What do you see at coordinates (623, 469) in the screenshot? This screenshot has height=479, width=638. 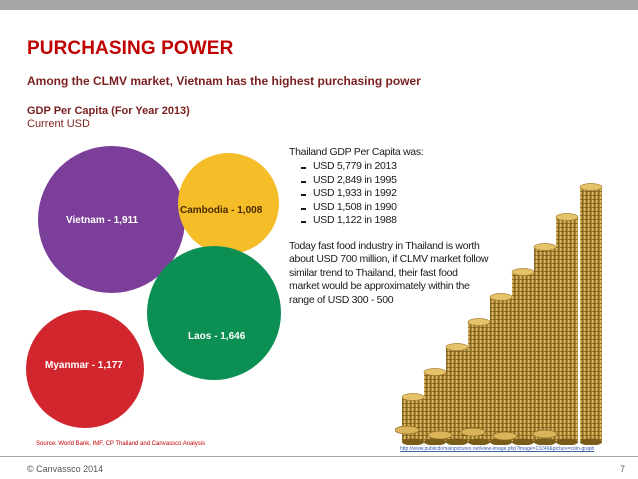 I see `page-number: 7` at bounding box center [623, 469].